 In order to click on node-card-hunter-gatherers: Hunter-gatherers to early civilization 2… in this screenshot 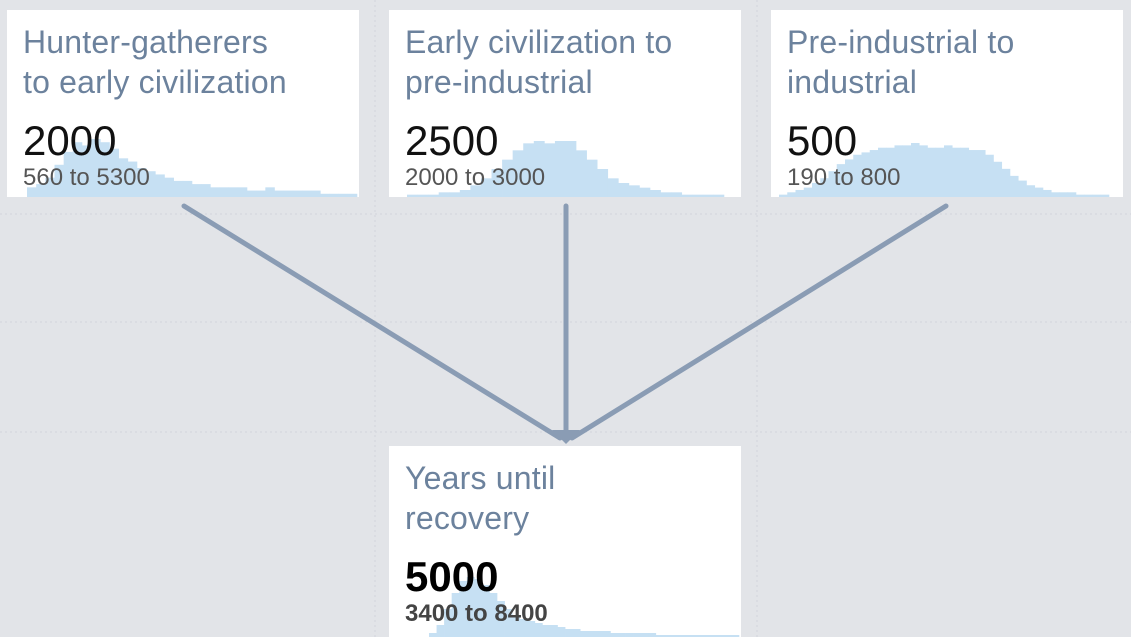, I will do `click(183, 103)`.